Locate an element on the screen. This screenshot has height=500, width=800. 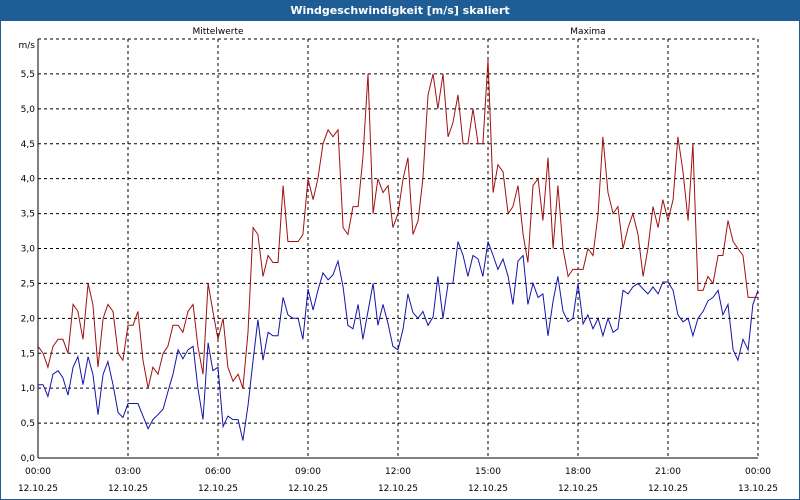
x-tick-time: 15:00 is located at coordinates (488, 472).